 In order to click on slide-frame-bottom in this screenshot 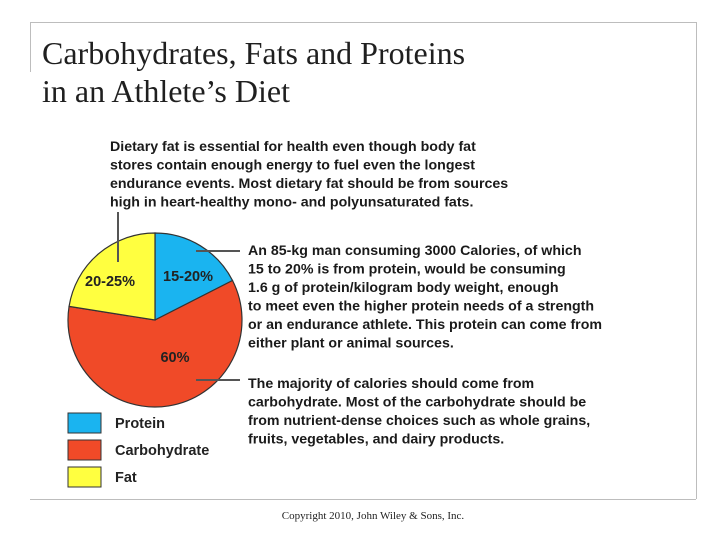, I will do `click(363, 499)`.